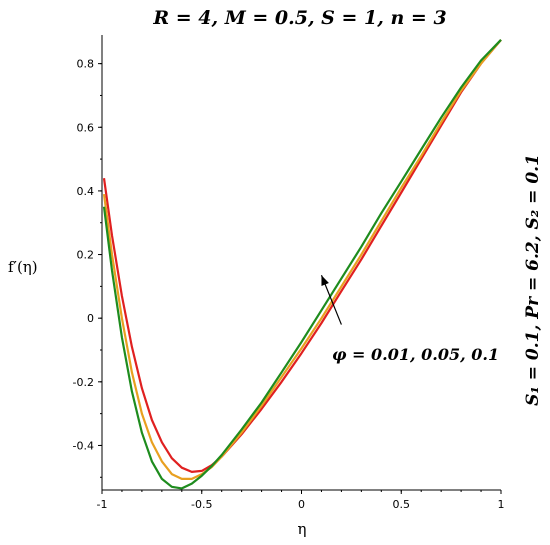 The width and height of the screenshot is (550, 545). What do you see at coordinates (301, 504) in the screenshot?
I see `x-tick-label: 0` at bounding box center [301, 504].